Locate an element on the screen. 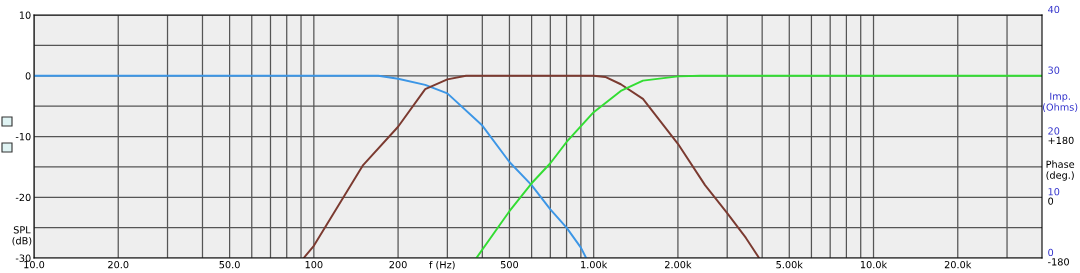 Image resolution: width=1080 pixels, height=273 pixels. y-tick-label: 0 is located at coordinates (28, 76).